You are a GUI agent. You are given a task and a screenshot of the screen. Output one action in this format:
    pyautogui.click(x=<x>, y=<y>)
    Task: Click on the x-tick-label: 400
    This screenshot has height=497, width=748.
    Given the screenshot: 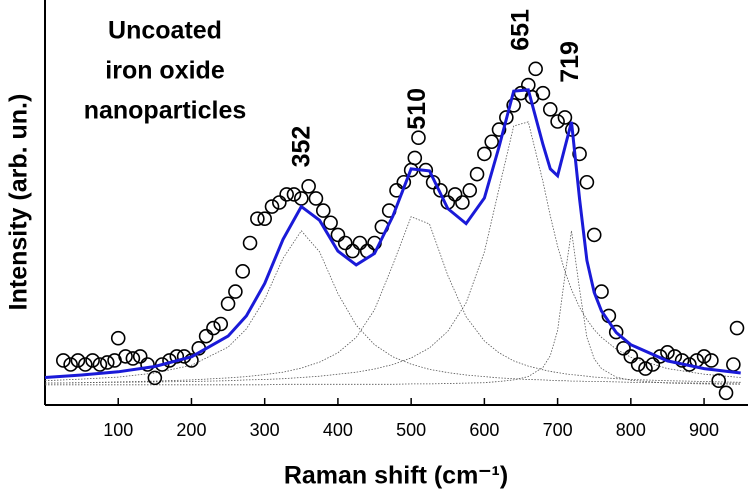 What is the action you would take?
    pyautogui.click(x=338, y=430)
    